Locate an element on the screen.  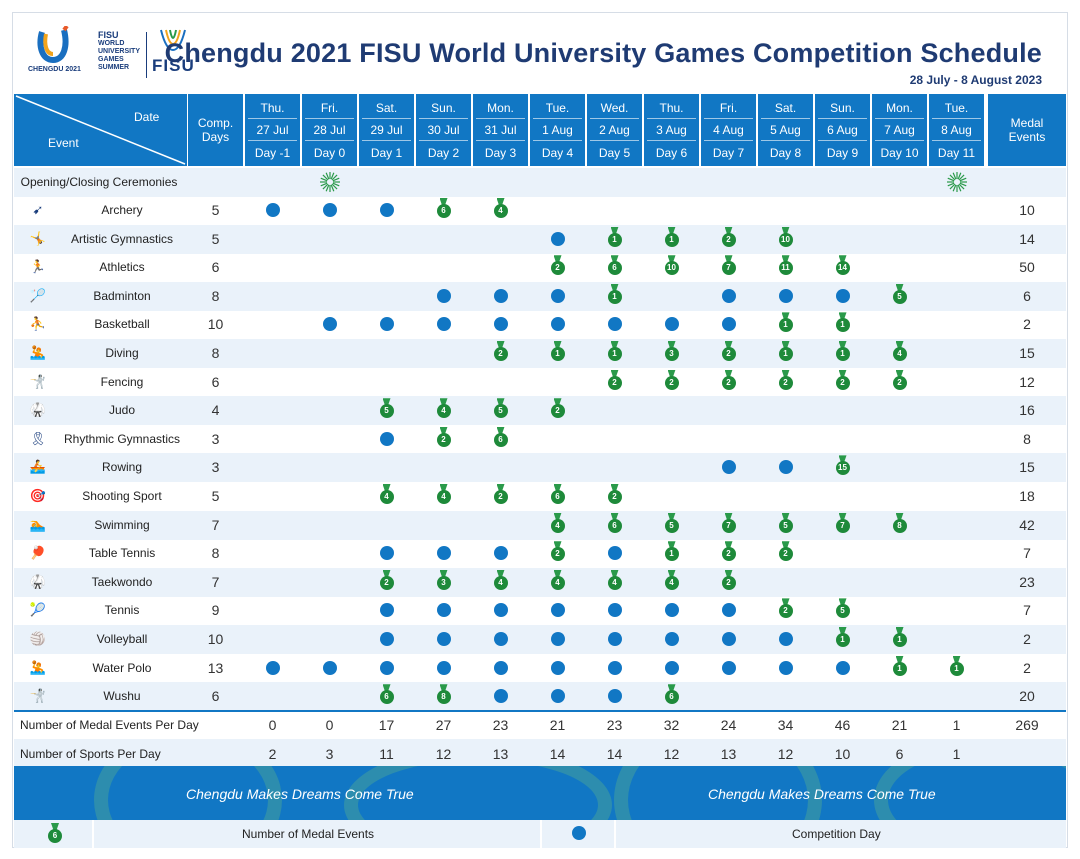
chengdu-logo-icon is located at coordinates (53, 45).